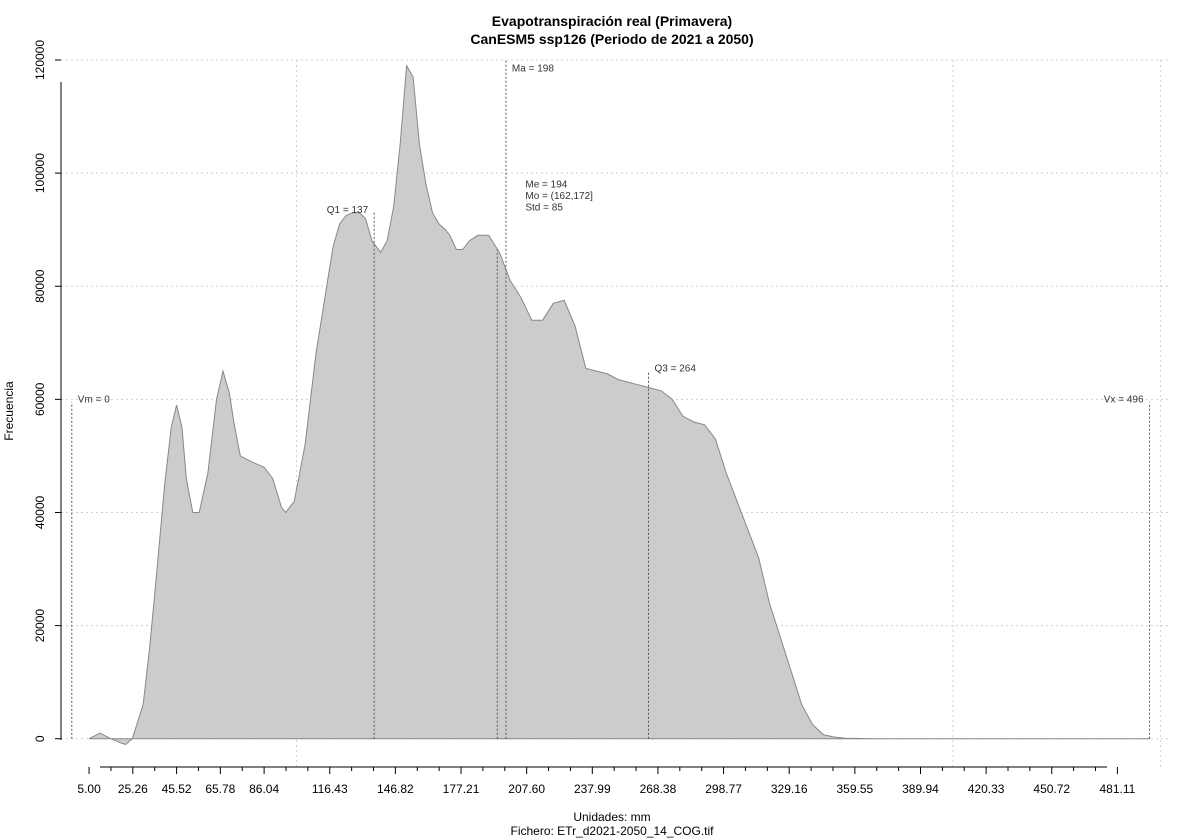 The height and width of the screenshot is (840, 1200). I want to click on vline-label-vx: Vx = 496, so click(1124, 399).